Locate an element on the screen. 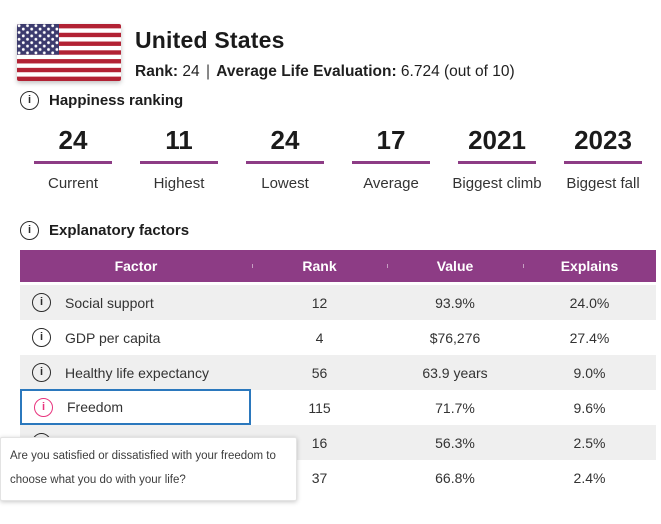  life-eval-label: Average Life Evaluation: is located at coordinates (306, 71).